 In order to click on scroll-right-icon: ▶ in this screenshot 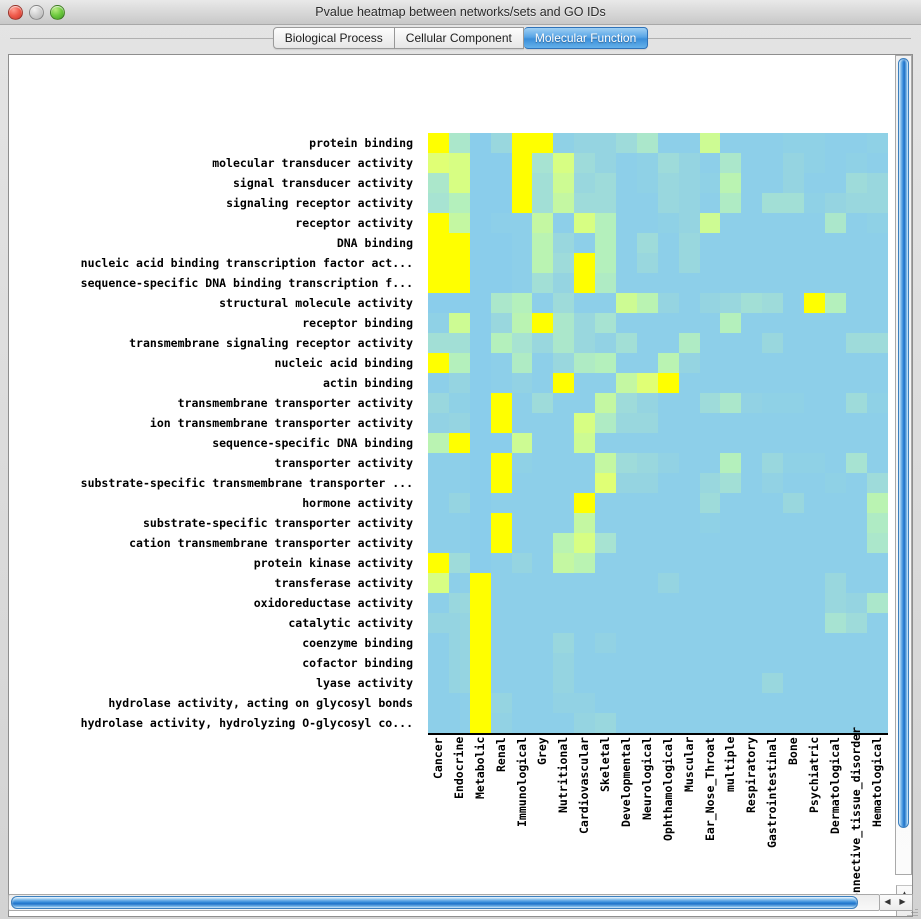, I will do `click(902, 901)`.